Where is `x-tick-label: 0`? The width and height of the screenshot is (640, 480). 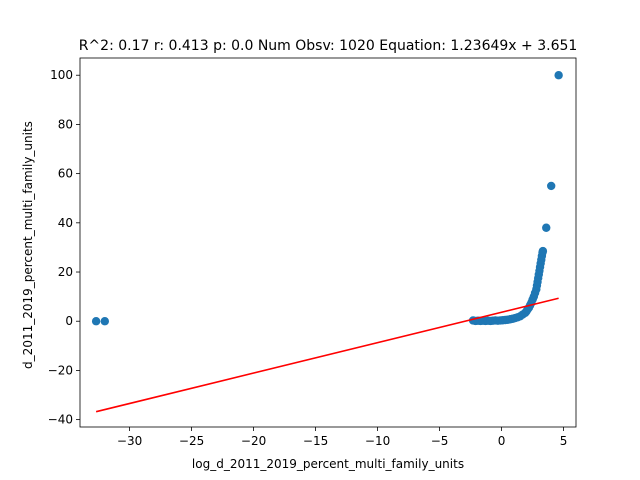 x-tick-label: 0 is located at coordinates (502, 441).